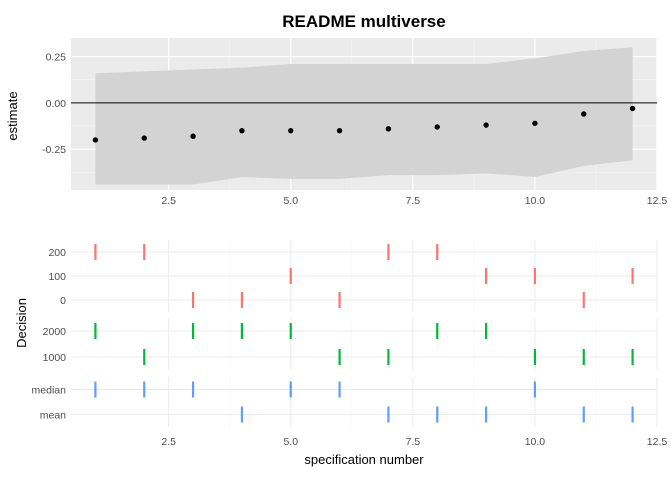 The height and width of the screenshot is (480, 672). What do you see at coordinates (168, 442) in the screenshot?
I see `decision-x-tick-label: 2.5` at bounding box center [168, 442].